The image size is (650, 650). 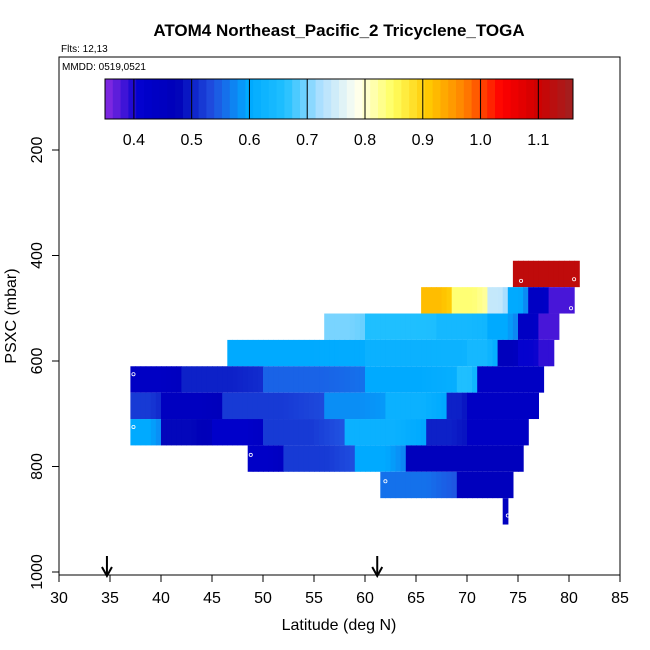 I want to click on colorbar-tick-label: 0.8, so click(x=365, y=140).